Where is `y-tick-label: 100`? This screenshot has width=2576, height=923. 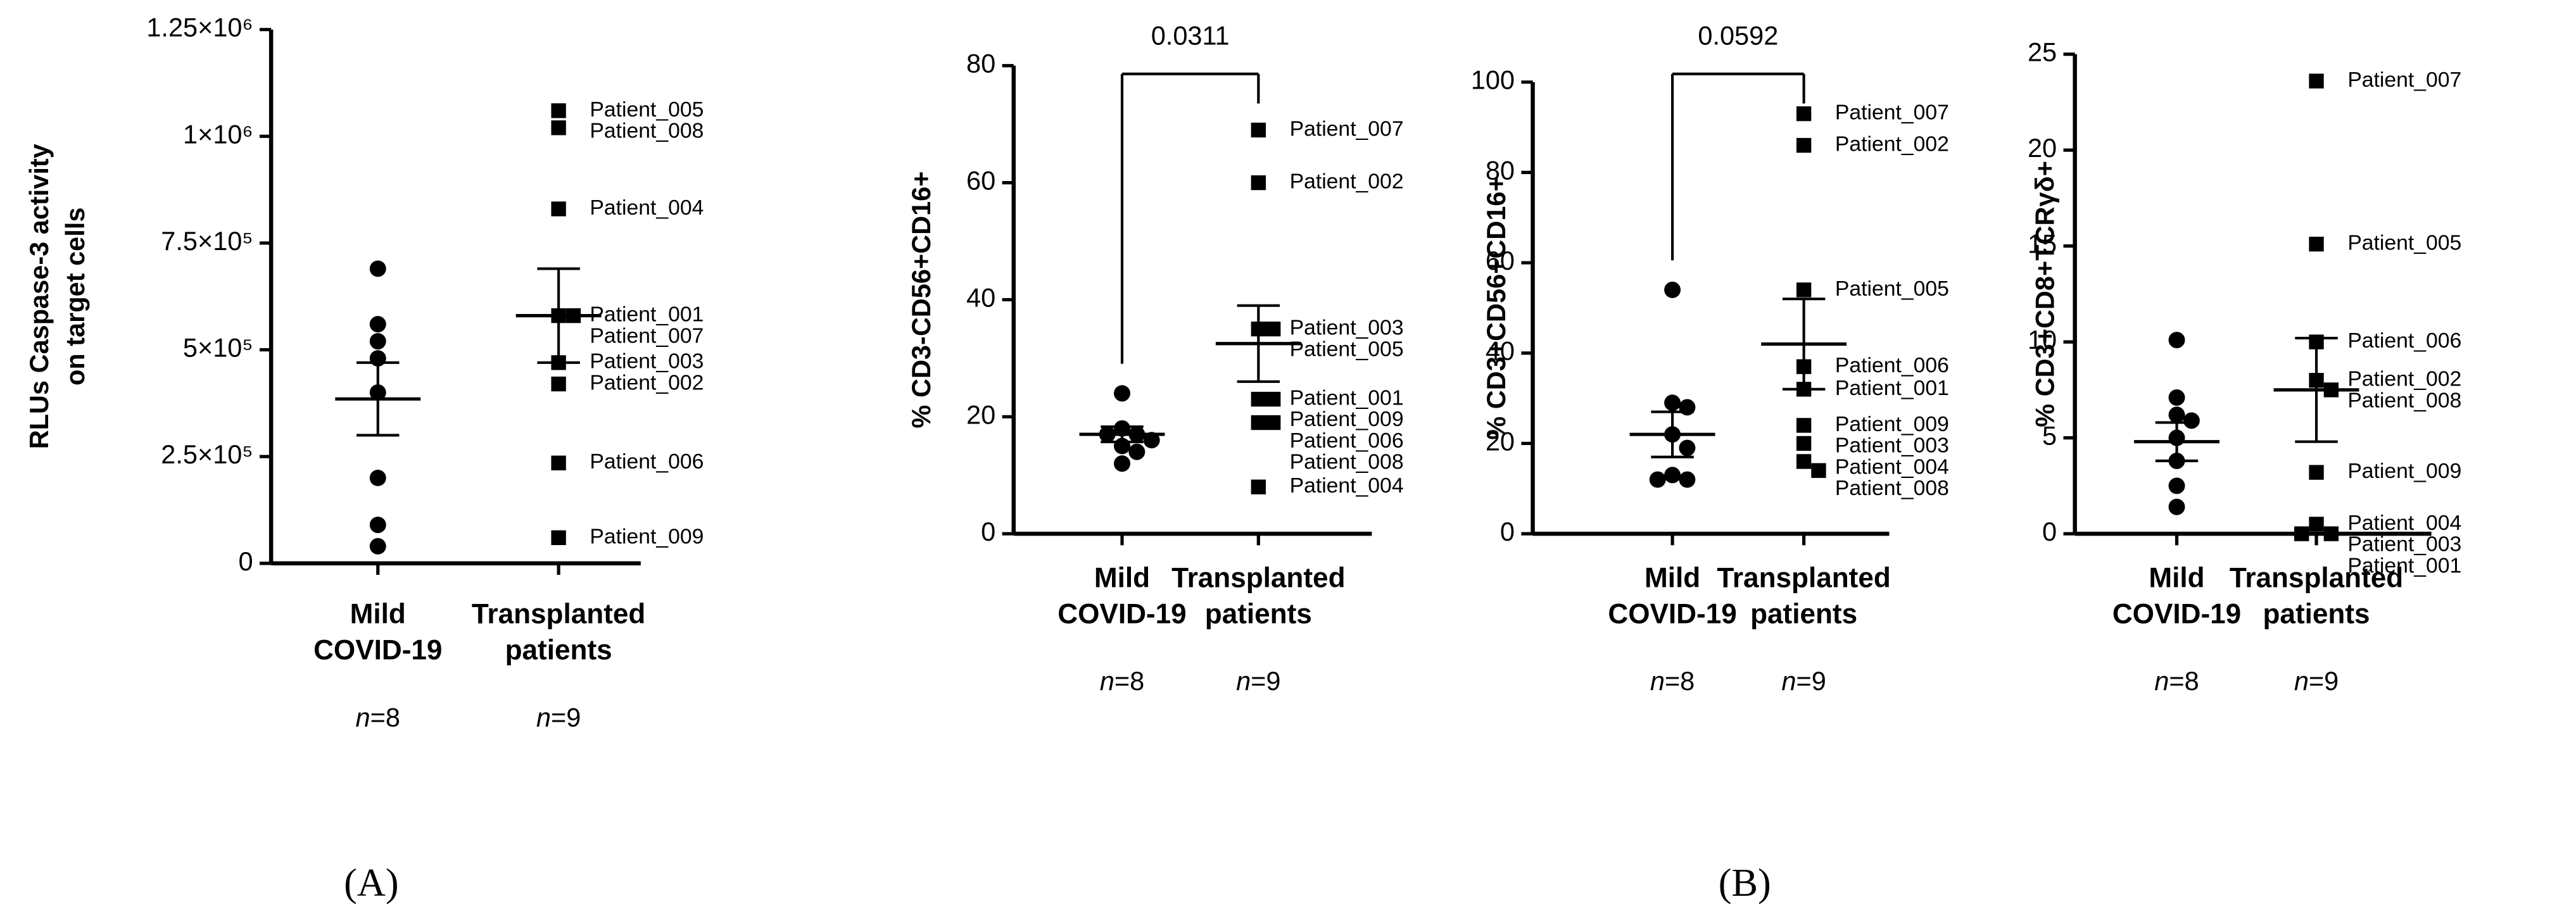 y-tick-label: 100 is located at coordinates (1493, 80).